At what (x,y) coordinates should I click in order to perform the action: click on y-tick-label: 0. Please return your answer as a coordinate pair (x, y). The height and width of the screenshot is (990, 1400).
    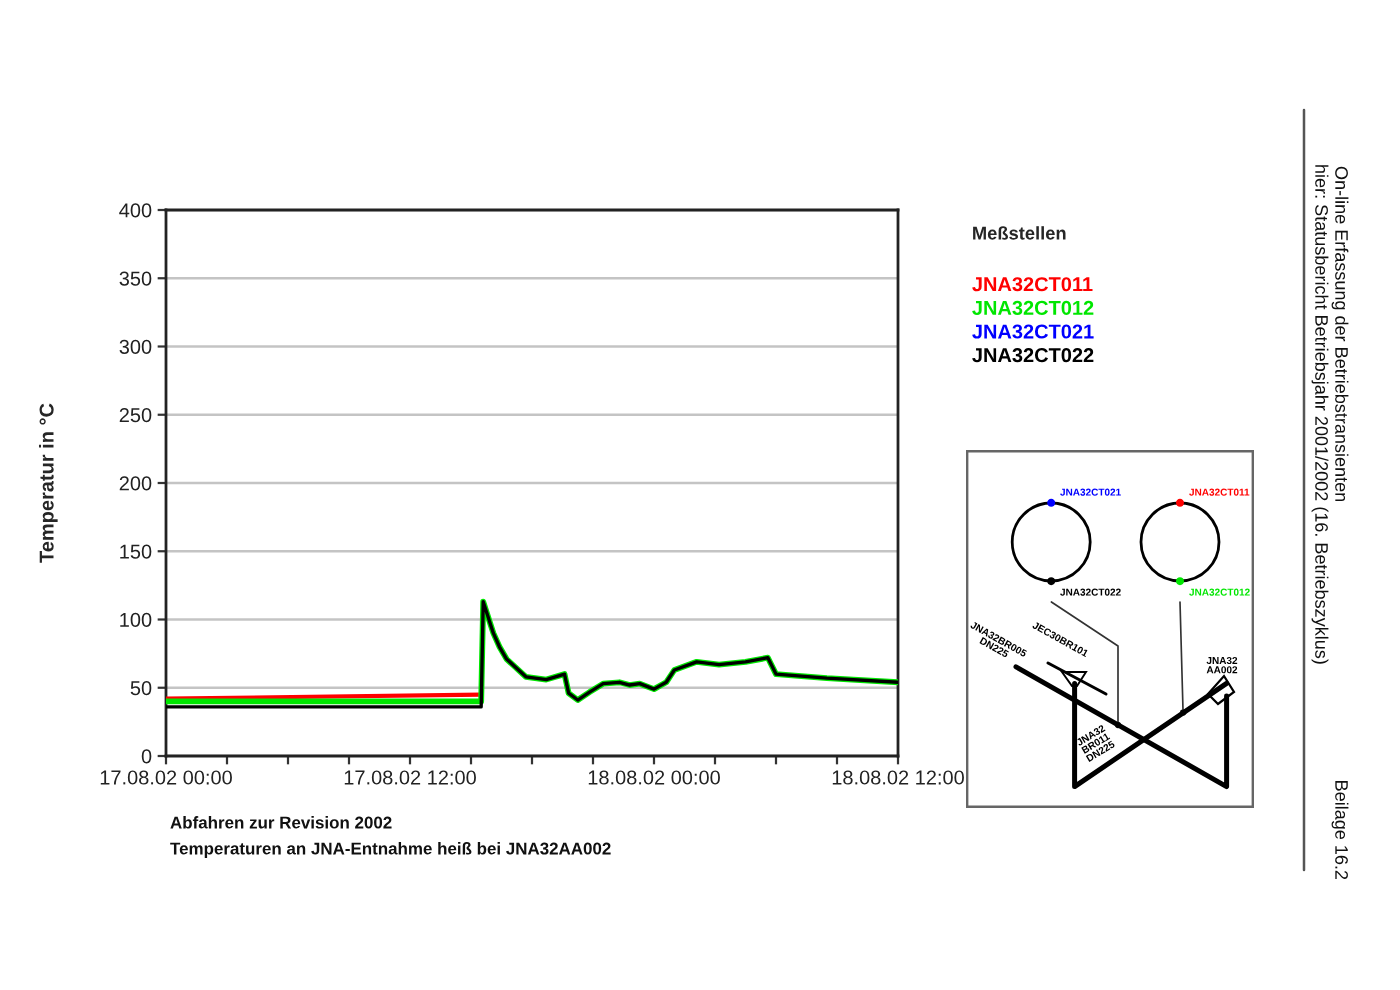
    Looking at the image, I should click on (146, 756).